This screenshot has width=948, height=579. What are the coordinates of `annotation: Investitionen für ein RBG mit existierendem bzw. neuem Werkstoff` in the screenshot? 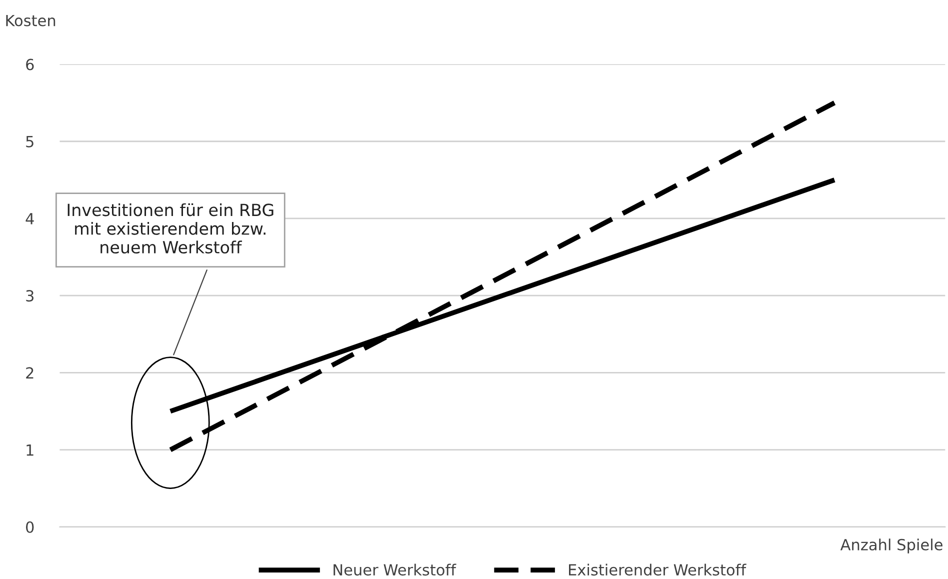 It's located at (171, 228).